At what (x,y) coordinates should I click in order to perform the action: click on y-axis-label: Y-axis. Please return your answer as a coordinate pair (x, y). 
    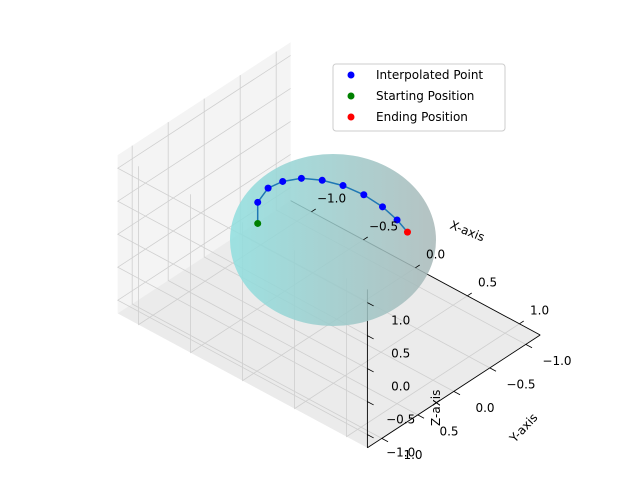
    Looking at the image, I should click on (523, 428).